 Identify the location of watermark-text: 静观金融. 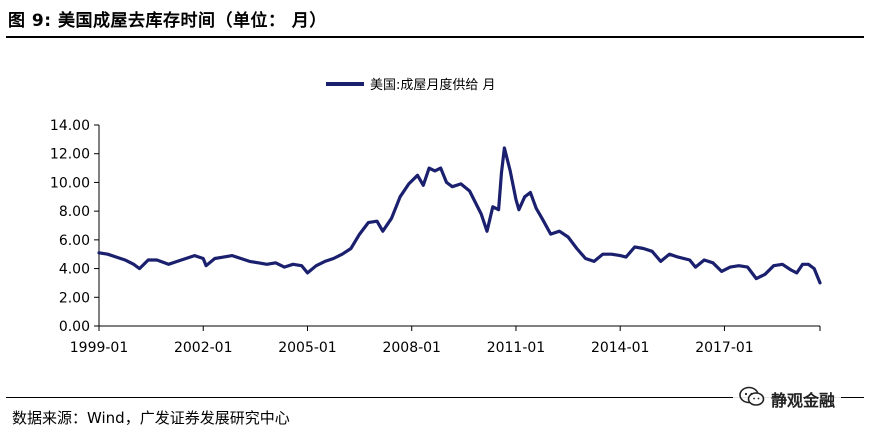
(803, 400).